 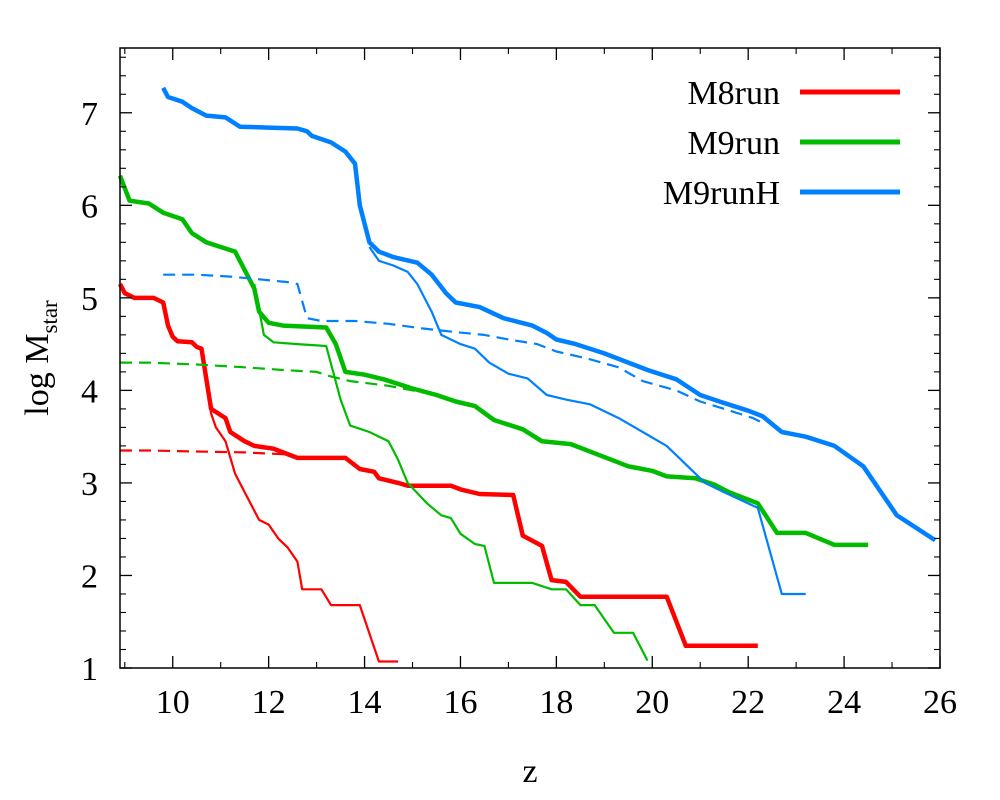 What do you see at coordinates (209, 454) in the screenshot?
I see `series-line-m8run-dashed` at bounding box center [209, 454].